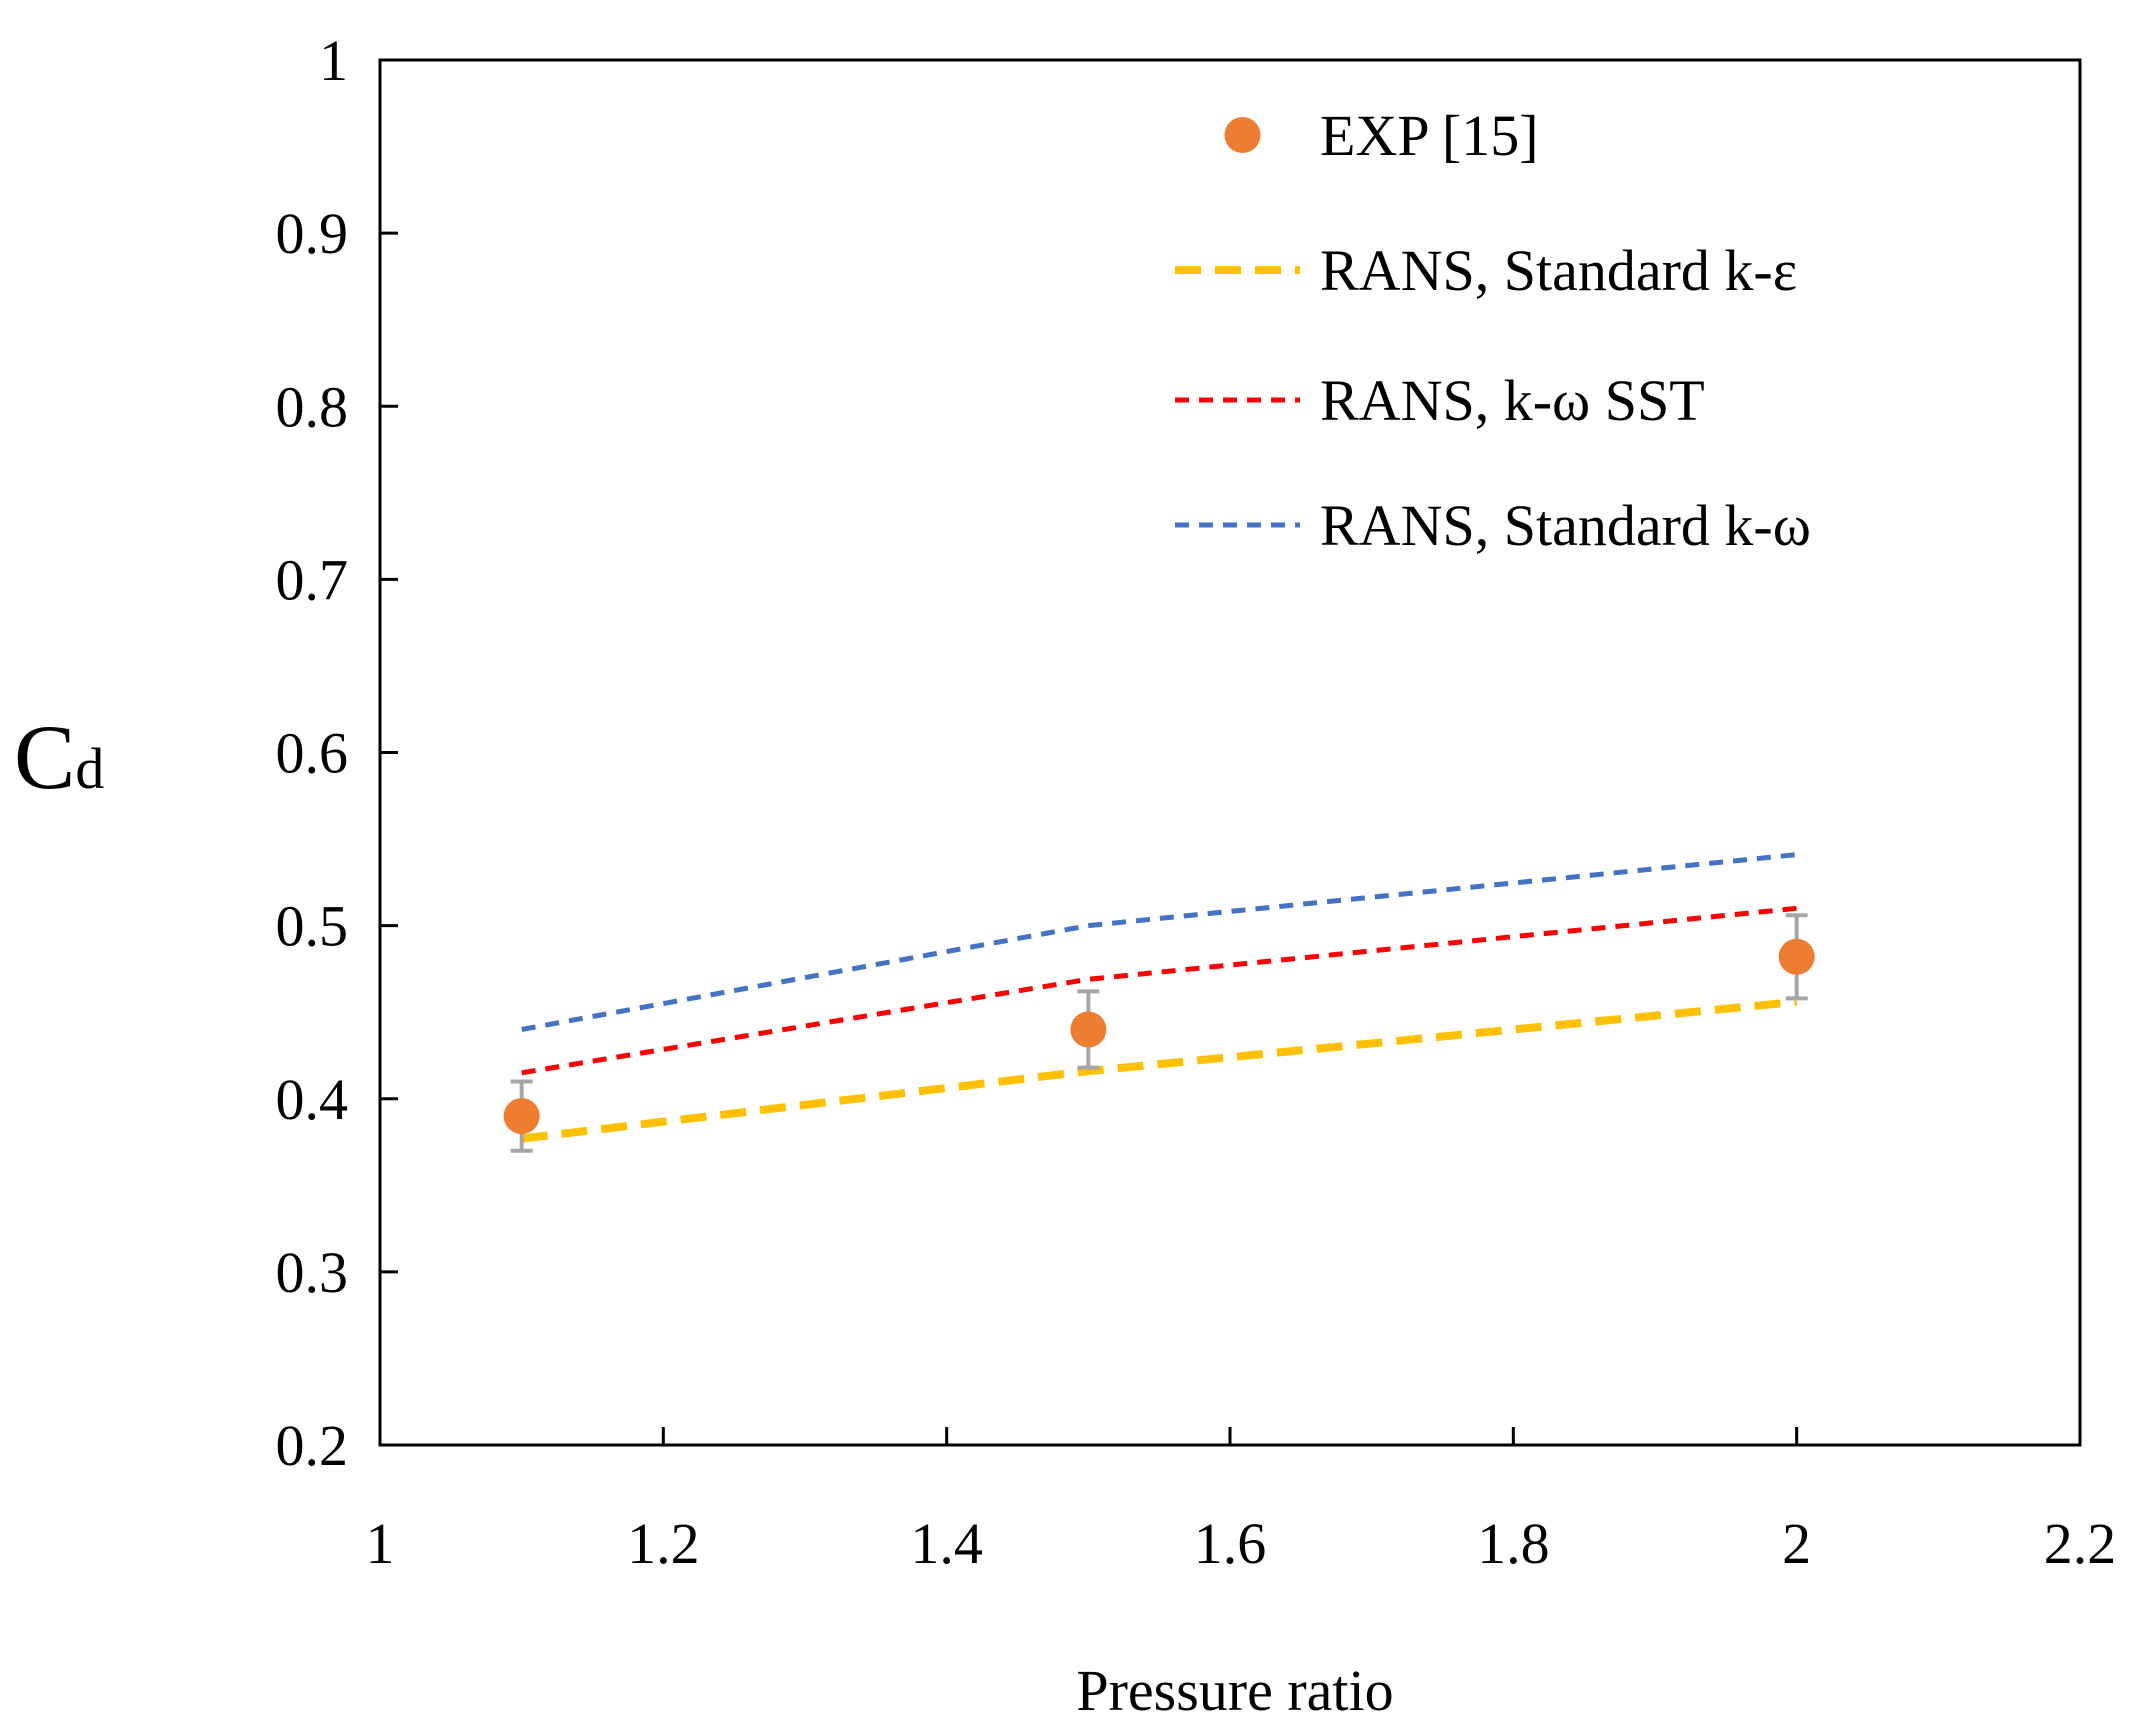 This screenshot has height=1735, width=2141. I want to click on y-tick-label: 0.3, so click(312, 1272).